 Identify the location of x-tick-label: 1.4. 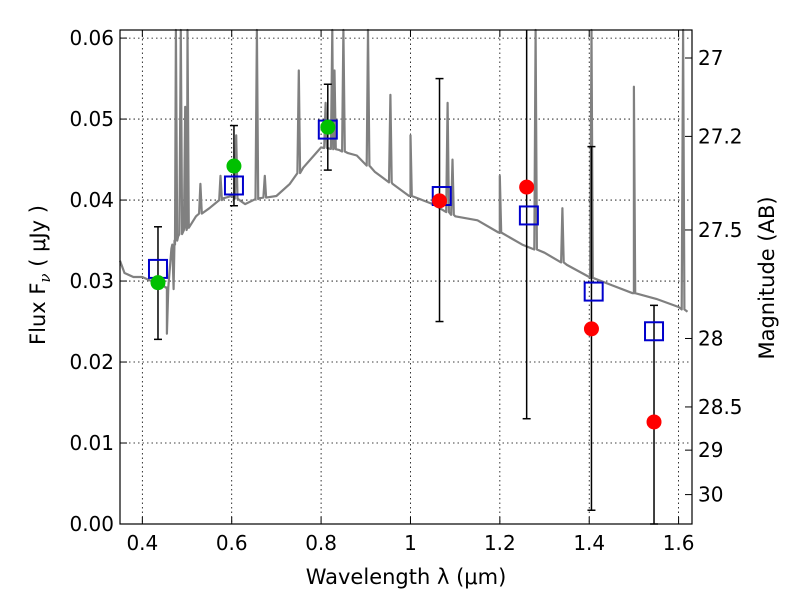
(589, 543).